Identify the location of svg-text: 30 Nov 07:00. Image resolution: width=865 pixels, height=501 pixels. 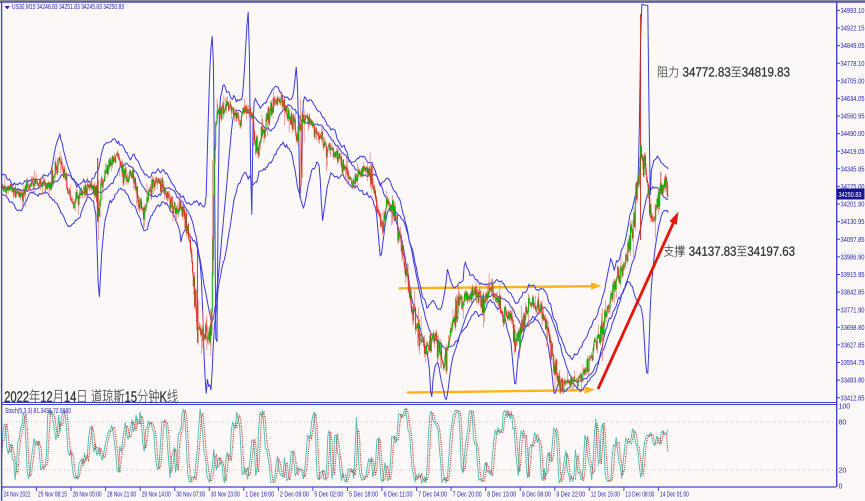
(190, 494).